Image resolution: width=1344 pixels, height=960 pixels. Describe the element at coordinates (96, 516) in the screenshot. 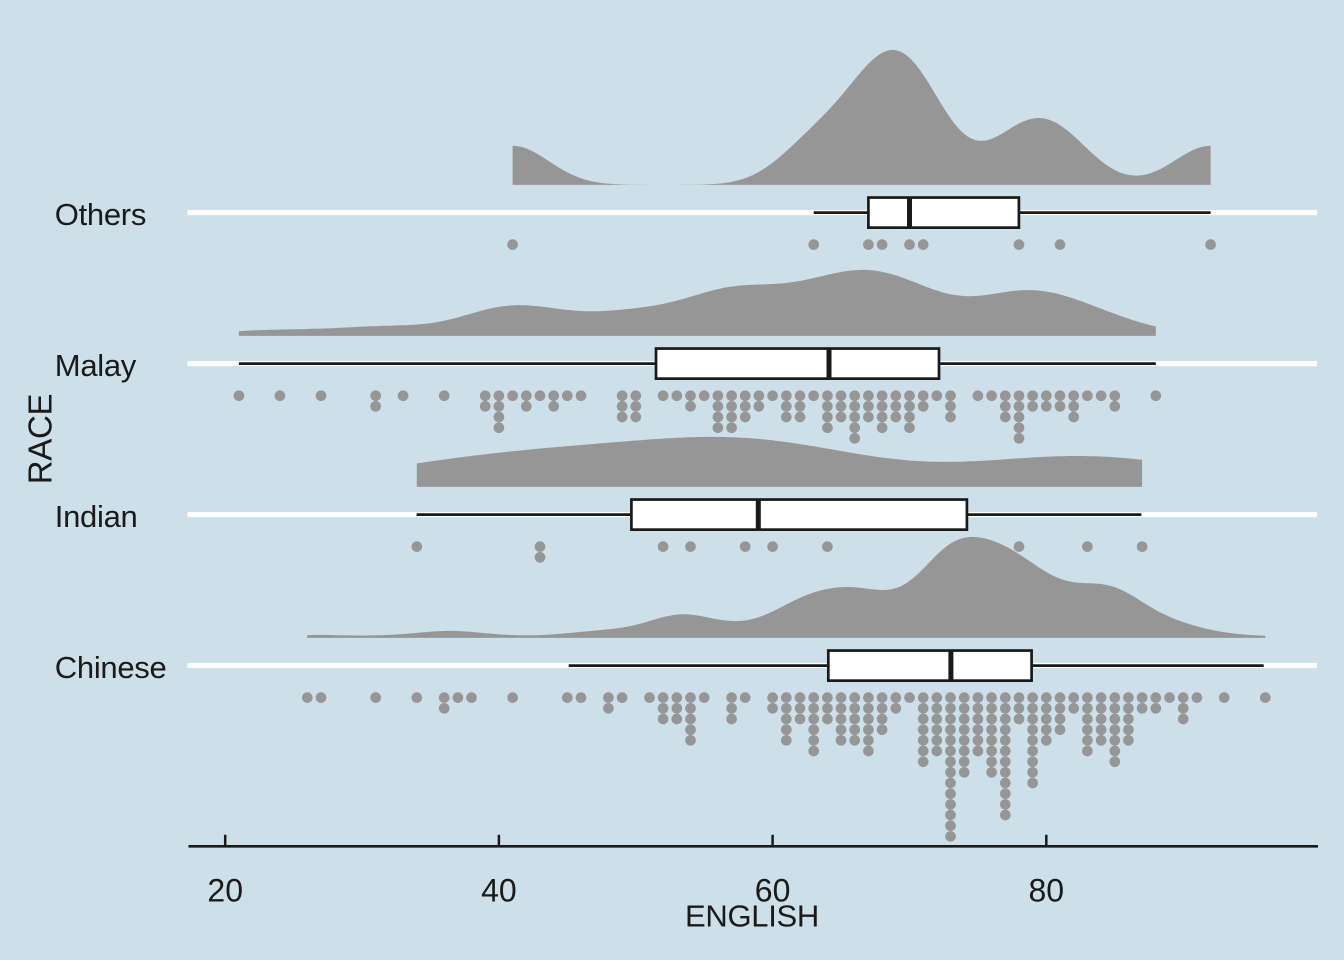

I see `svg-text: Indian` at that location.